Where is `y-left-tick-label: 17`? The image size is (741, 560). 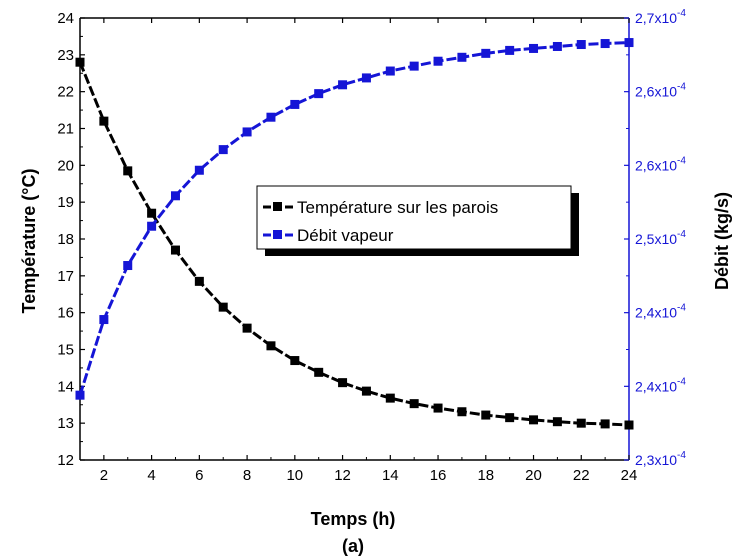 y-left-tick-label: 17 is located at coordinates (65, 276).